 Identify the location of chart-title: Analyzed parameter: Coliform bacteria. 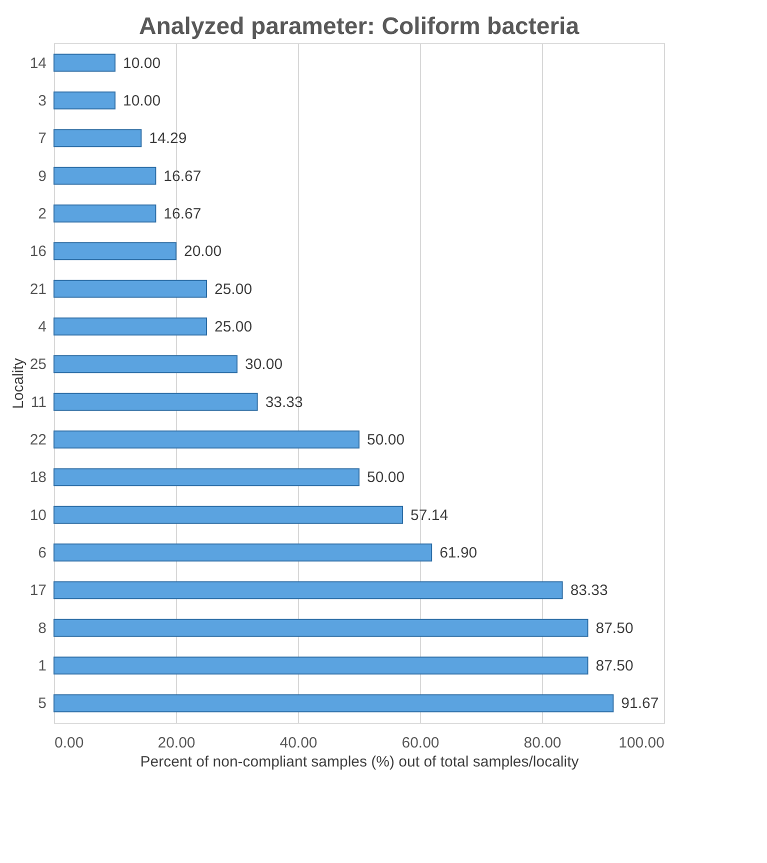
(359, 26).